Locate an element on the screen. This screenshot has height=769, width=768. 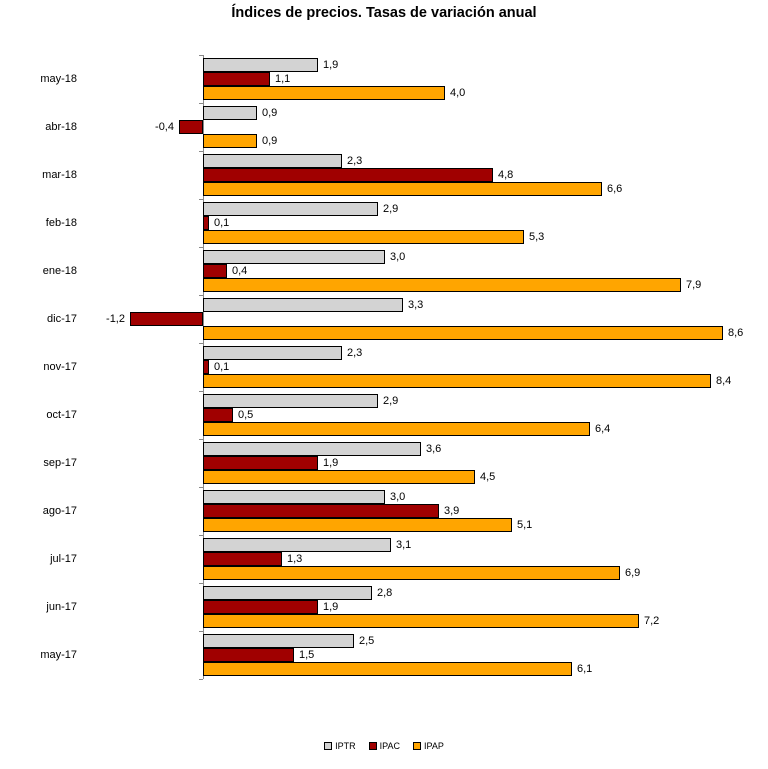
category-label: mar-18 is located at coordinates (59, 175).